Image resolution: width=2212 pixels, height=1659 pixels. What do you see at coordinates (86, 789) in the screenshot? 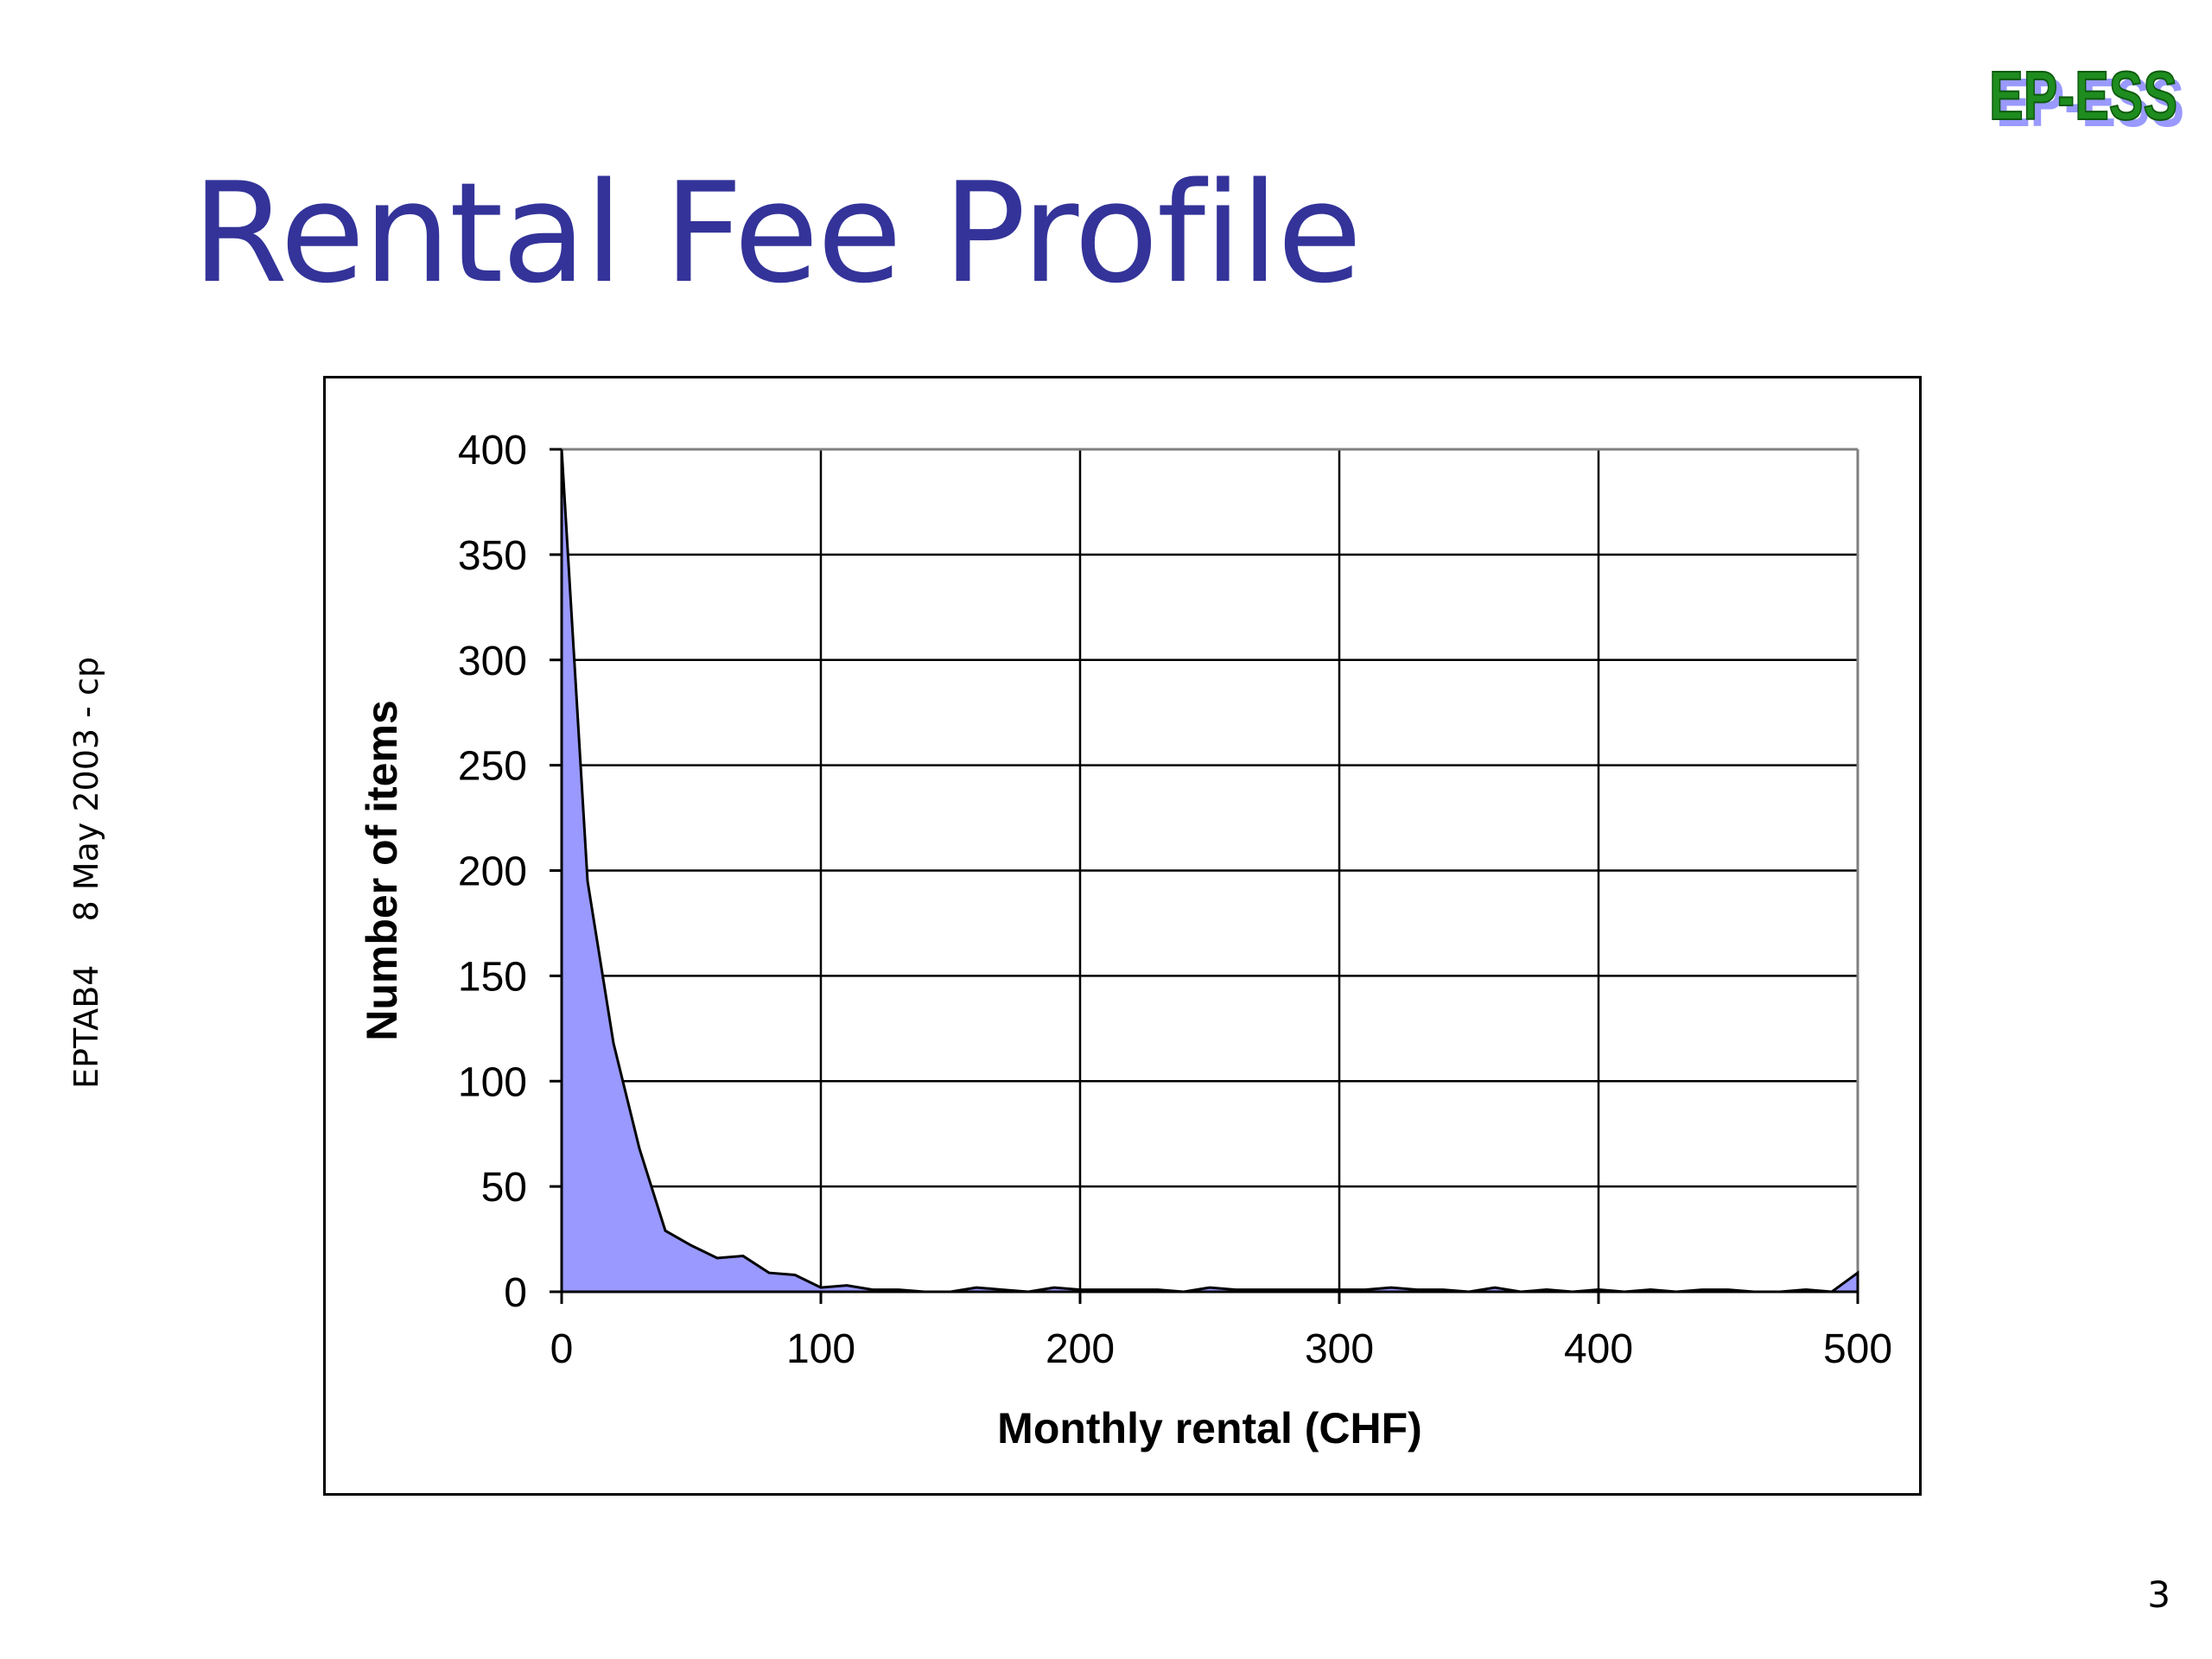
I see `side-label-right: 8 May 2003 - cp` at bounding box center [86, 789].